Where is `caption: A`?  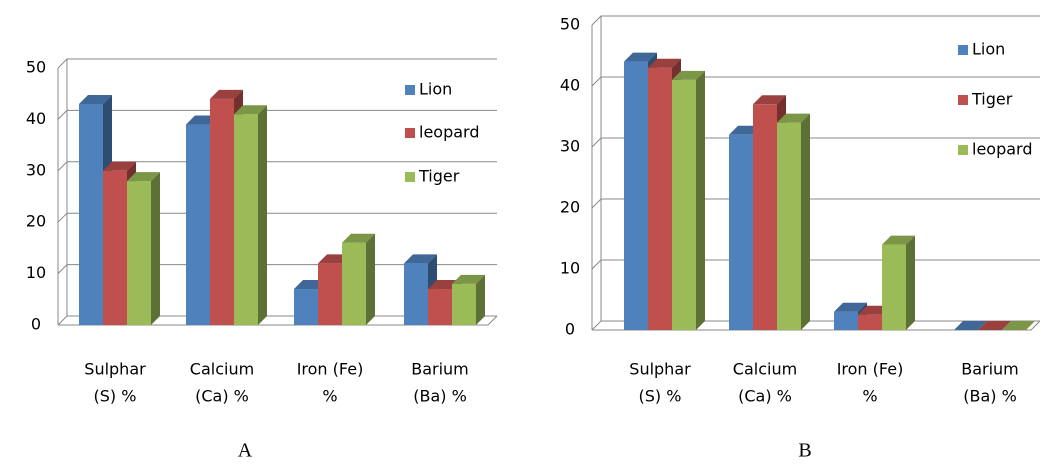
caption: A is located at coordinates (245, 451).